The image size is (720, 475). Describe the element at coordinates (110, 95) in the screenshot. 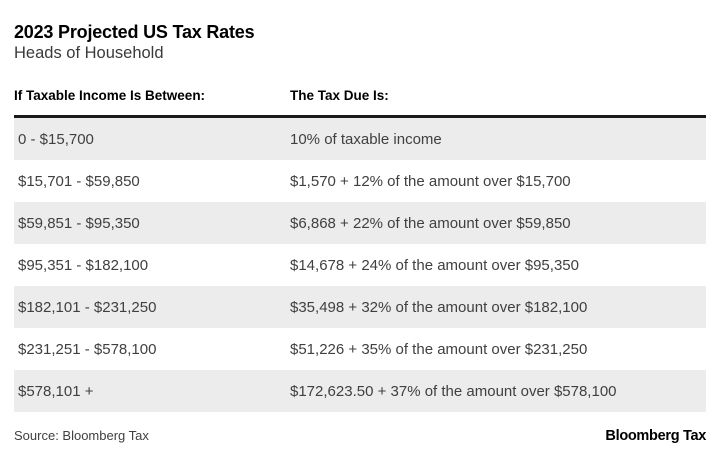

I see `column-header-income: If Taxable Income Is Between:` at that location.